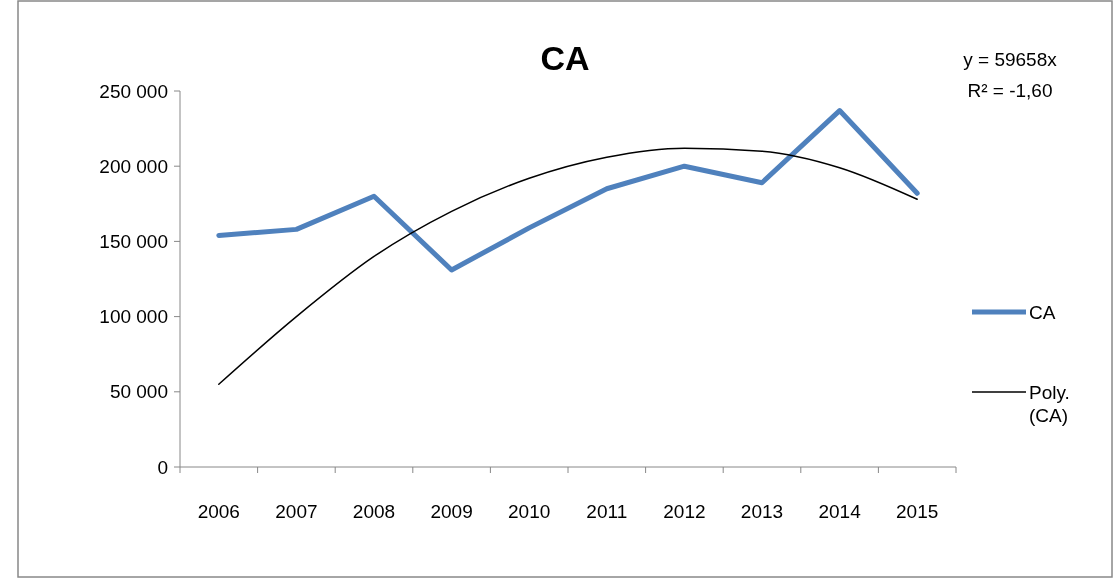  Describe the element at coordinates (607, 511) in the screenshot. I see `x-tick-label: 2011` at that location.